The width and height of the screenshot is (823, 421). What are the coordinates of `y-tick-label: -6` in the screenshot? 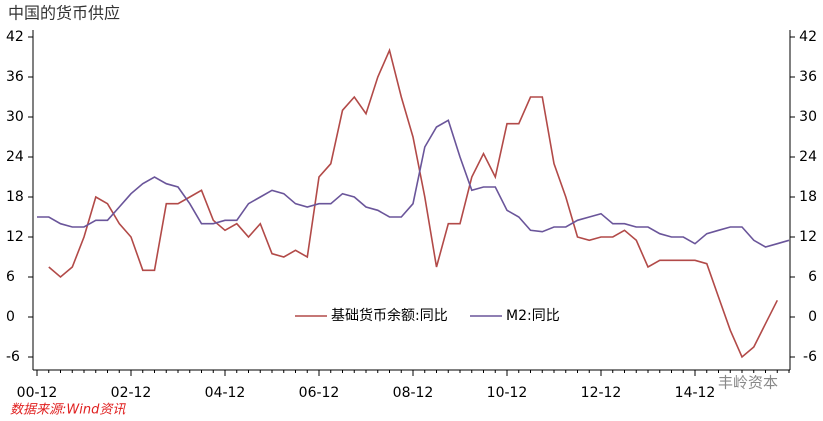 It's located at (13, 357).